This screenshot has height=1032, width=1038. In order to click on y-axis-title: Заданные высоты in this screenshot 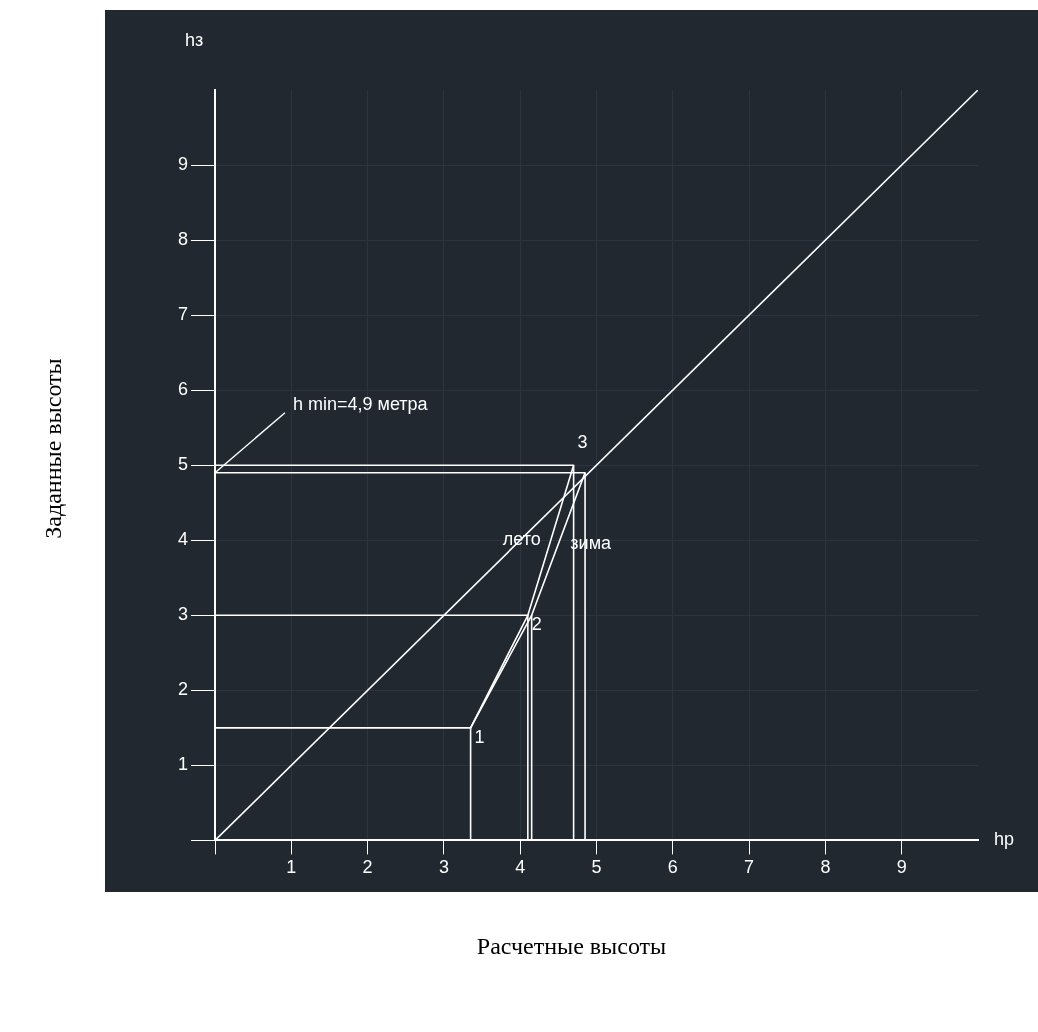, I will do `click(53, 448)`.